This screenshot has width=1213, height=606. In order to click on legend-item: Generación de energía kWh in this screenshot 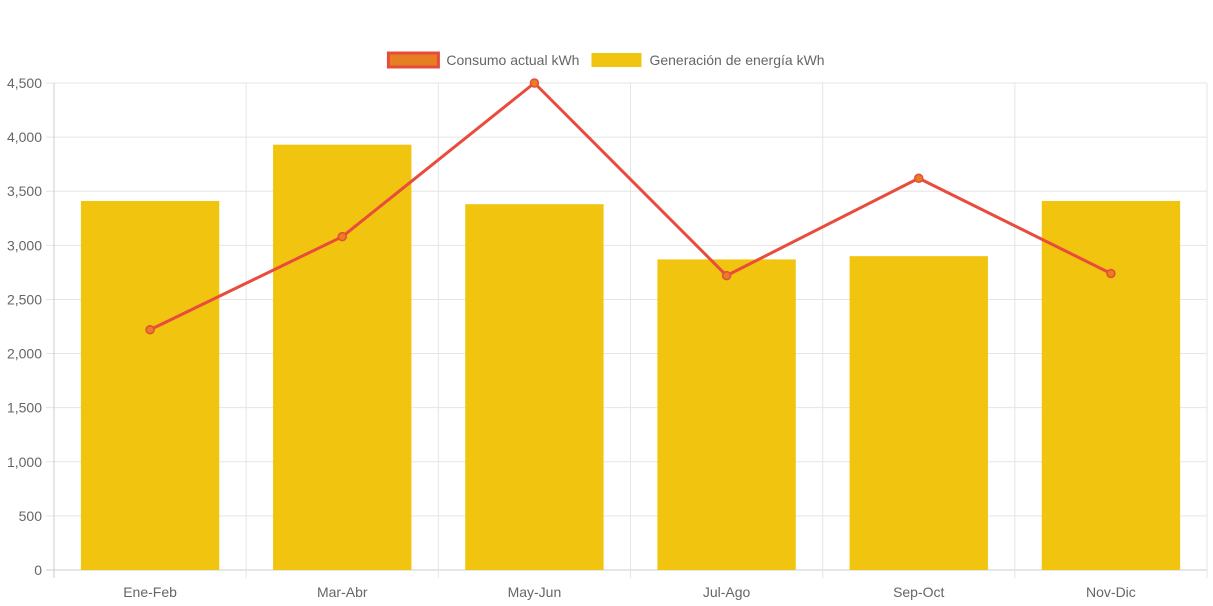, I will do `click(708, 60)`.